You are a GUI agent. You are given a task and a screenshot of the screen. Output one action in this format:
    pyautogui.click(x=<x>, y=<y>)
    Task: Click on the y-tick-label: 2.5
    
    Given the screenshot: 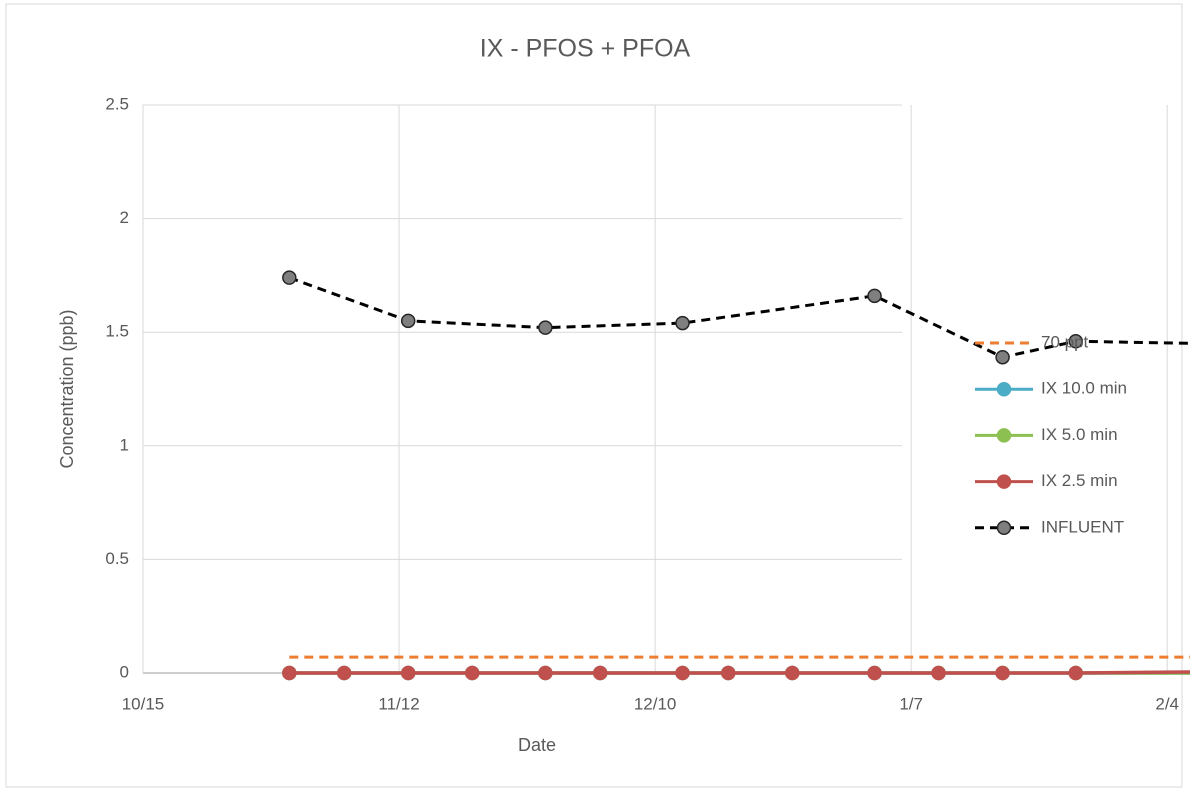 What is the action you would take?
    pyautogui.click(x=117, y=103)
    